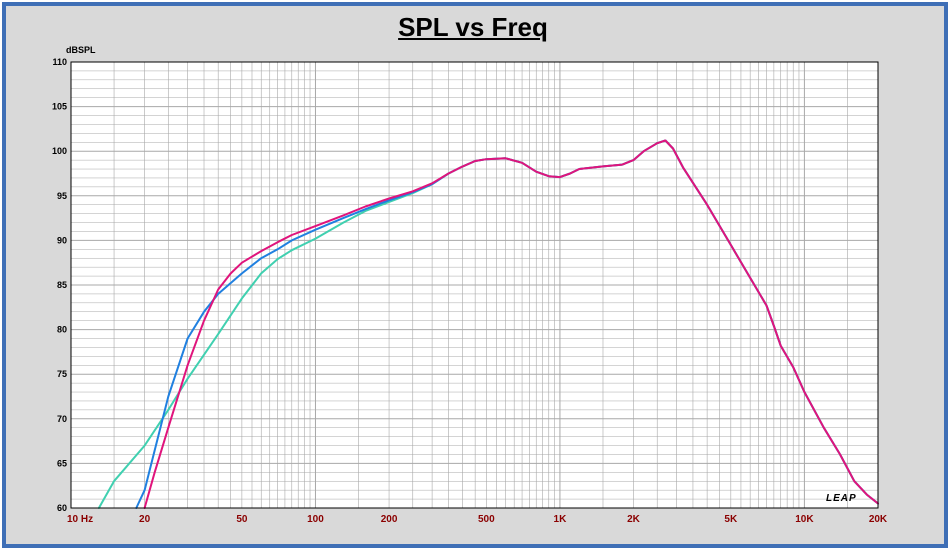  What do you see at coordinates (80, 519) in the screenshot?
I see `x-tick-label: 10 Hz` at bounding box center [80, 519].